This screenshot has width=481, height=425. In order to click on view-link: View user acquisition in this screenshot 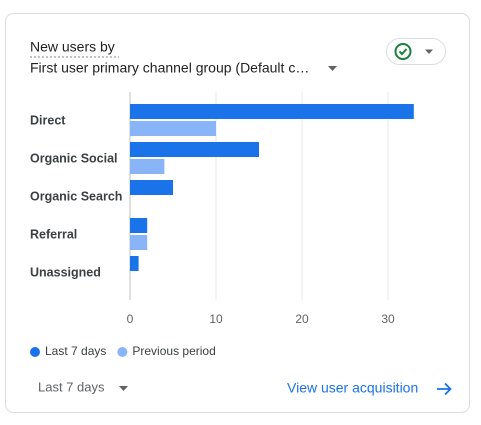, I will do `click(369, 388)`.